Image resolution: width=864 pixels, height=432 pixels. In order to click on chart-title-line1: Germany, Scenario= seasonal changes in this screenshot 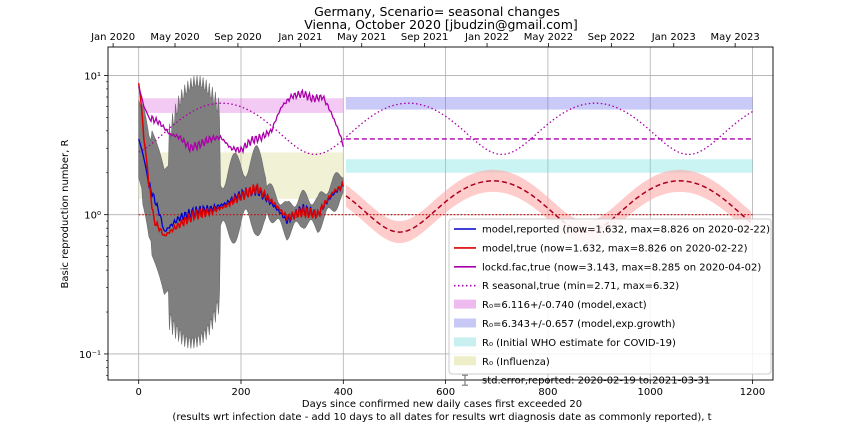, I will do `click(437, 11)`.